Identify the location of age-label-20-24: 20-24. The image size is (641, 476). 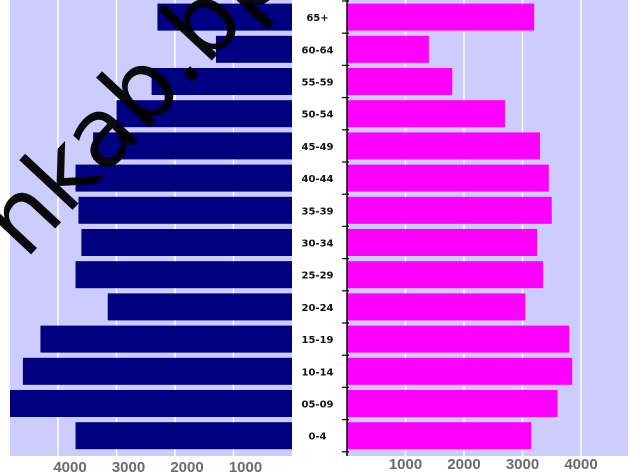
(318, 308).